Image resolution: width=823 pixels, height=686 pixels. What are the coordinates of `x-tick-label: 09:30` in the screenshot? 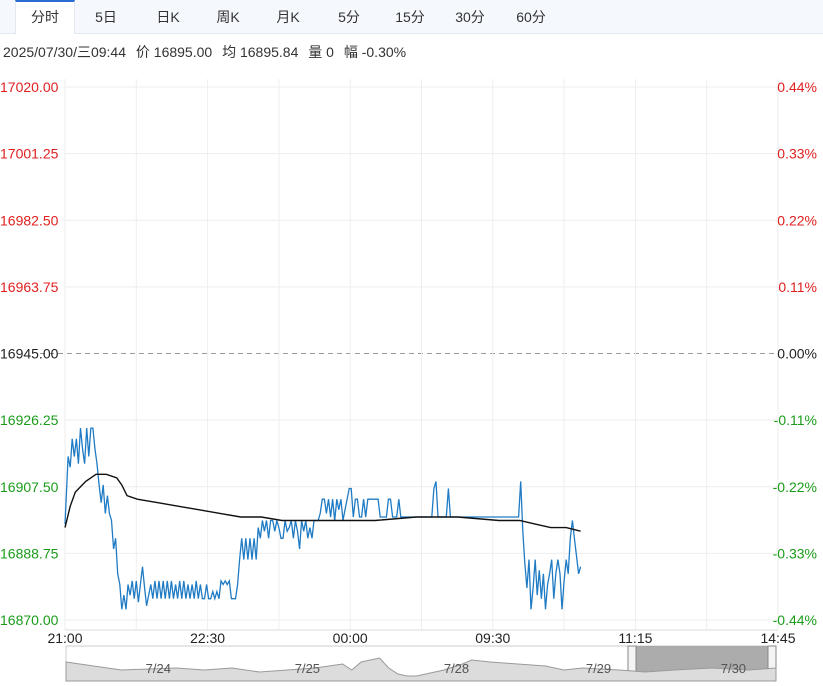 It's located at (492, 638).